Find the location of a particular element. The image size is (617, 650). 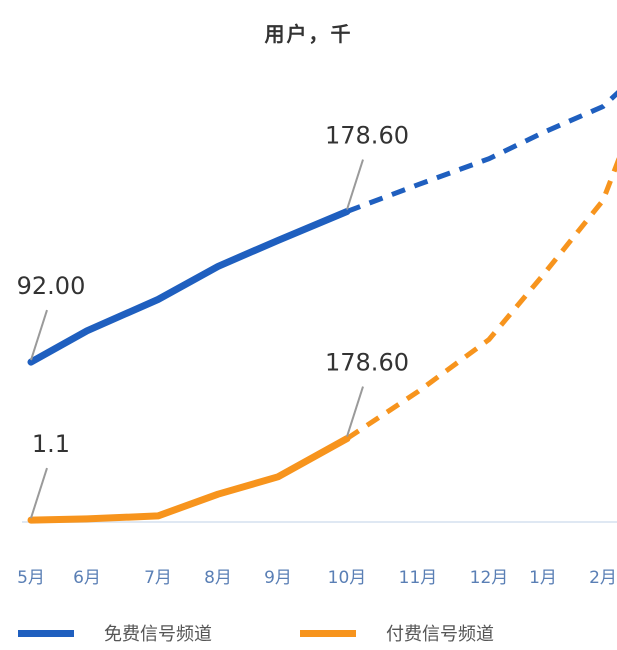

series-line-free is located at coordinates (189, 287).